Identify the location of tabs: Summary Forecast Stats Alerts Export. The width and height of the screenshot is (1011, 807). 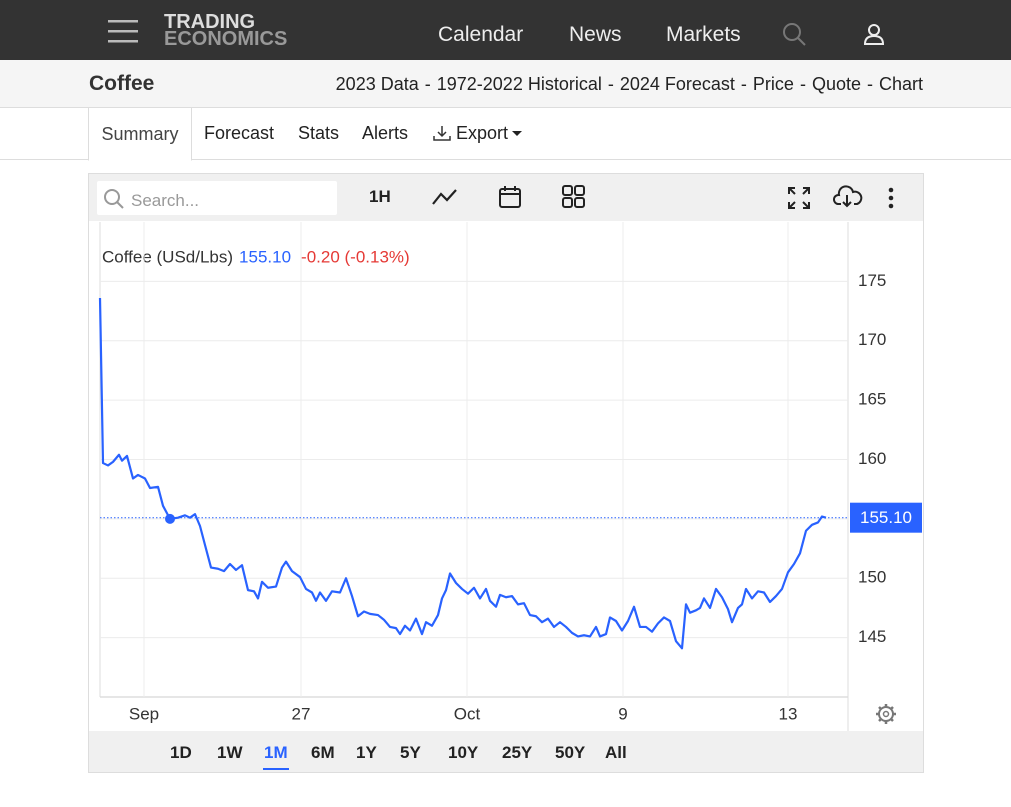
(505, 134).